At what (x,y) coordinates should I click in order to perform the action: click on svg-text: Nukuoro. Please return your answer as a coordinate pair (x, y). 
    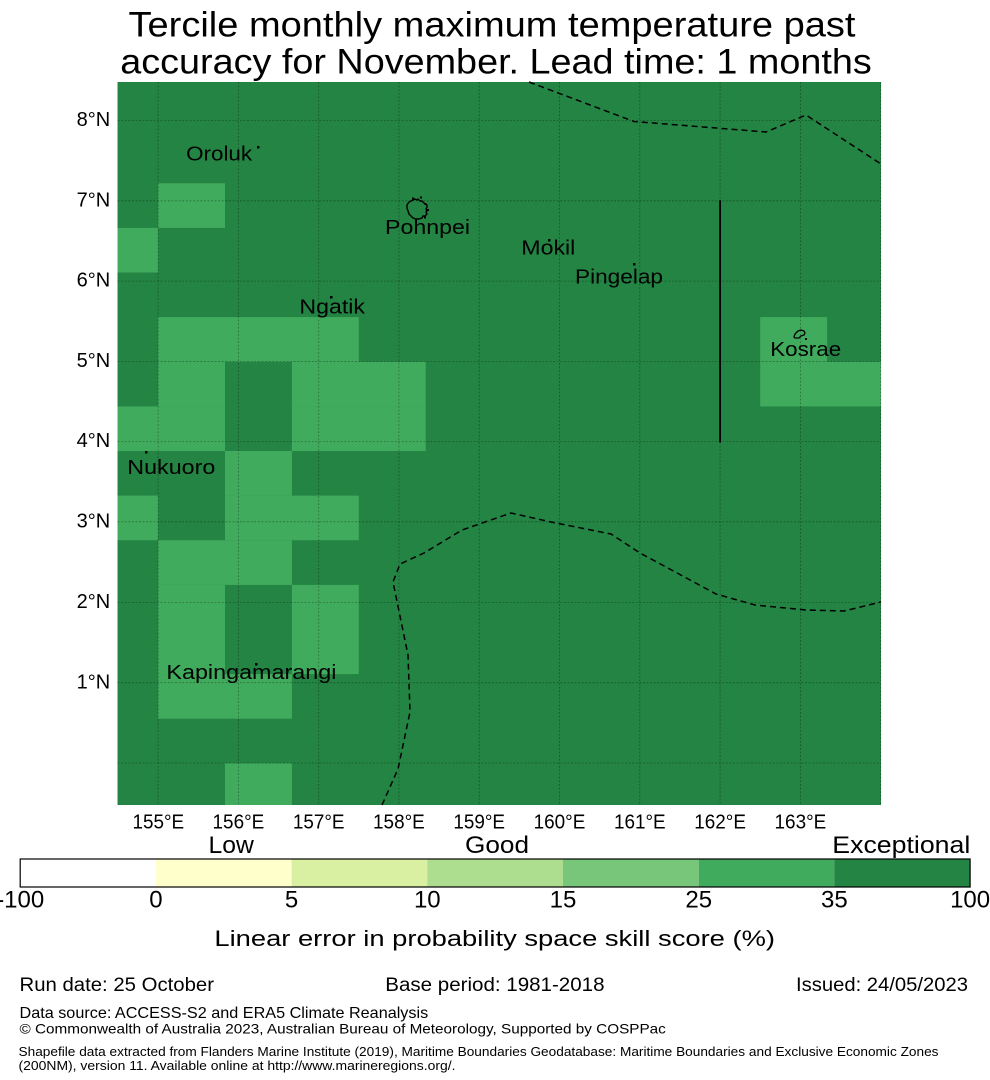
    Looking at the image, I should click on (171, 468).